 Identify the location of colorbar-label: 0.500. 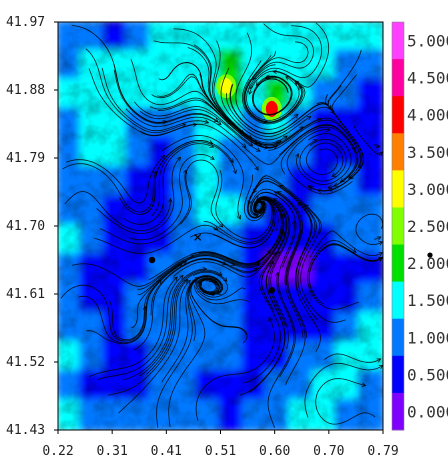
(427, 374).